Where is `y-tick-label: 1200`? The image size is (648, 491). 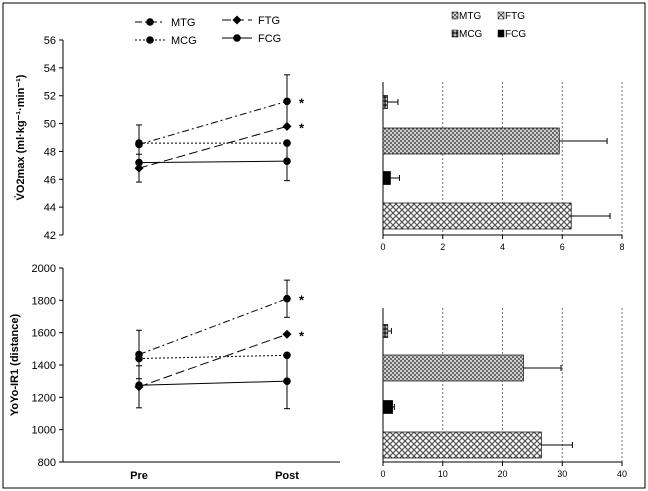
y-tick-label: 1200 is located at coordinates (44, 398).